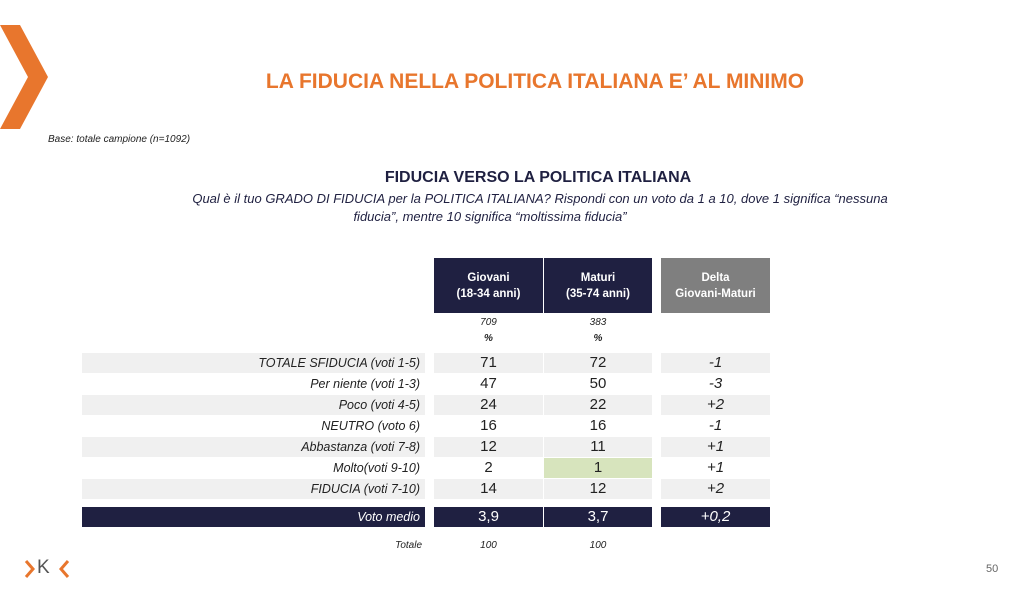 The height and width of the screenshot is (614, 1024). I want to click on row-label: Abbastanza (voti 7-8), so click(253, 447).